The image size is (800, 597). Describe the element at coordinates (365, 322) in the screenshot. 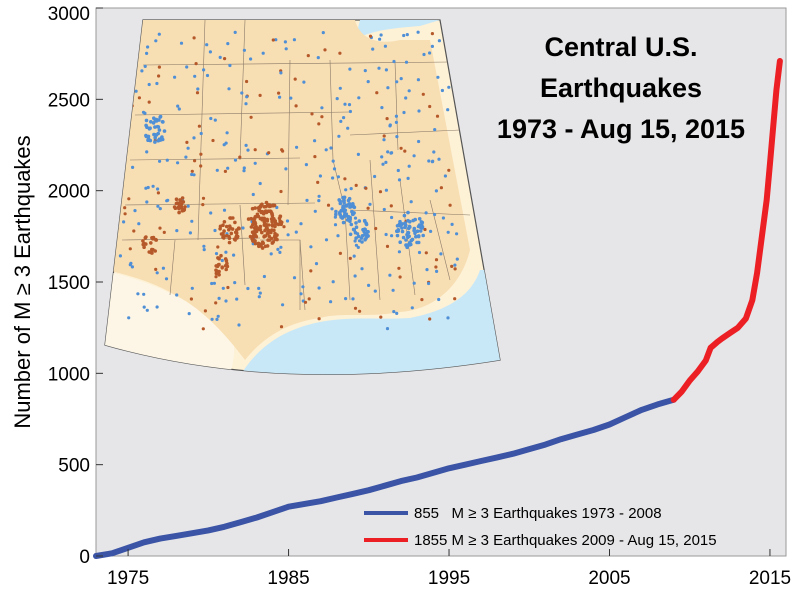

I see `gulf-of-mexico` at that location.